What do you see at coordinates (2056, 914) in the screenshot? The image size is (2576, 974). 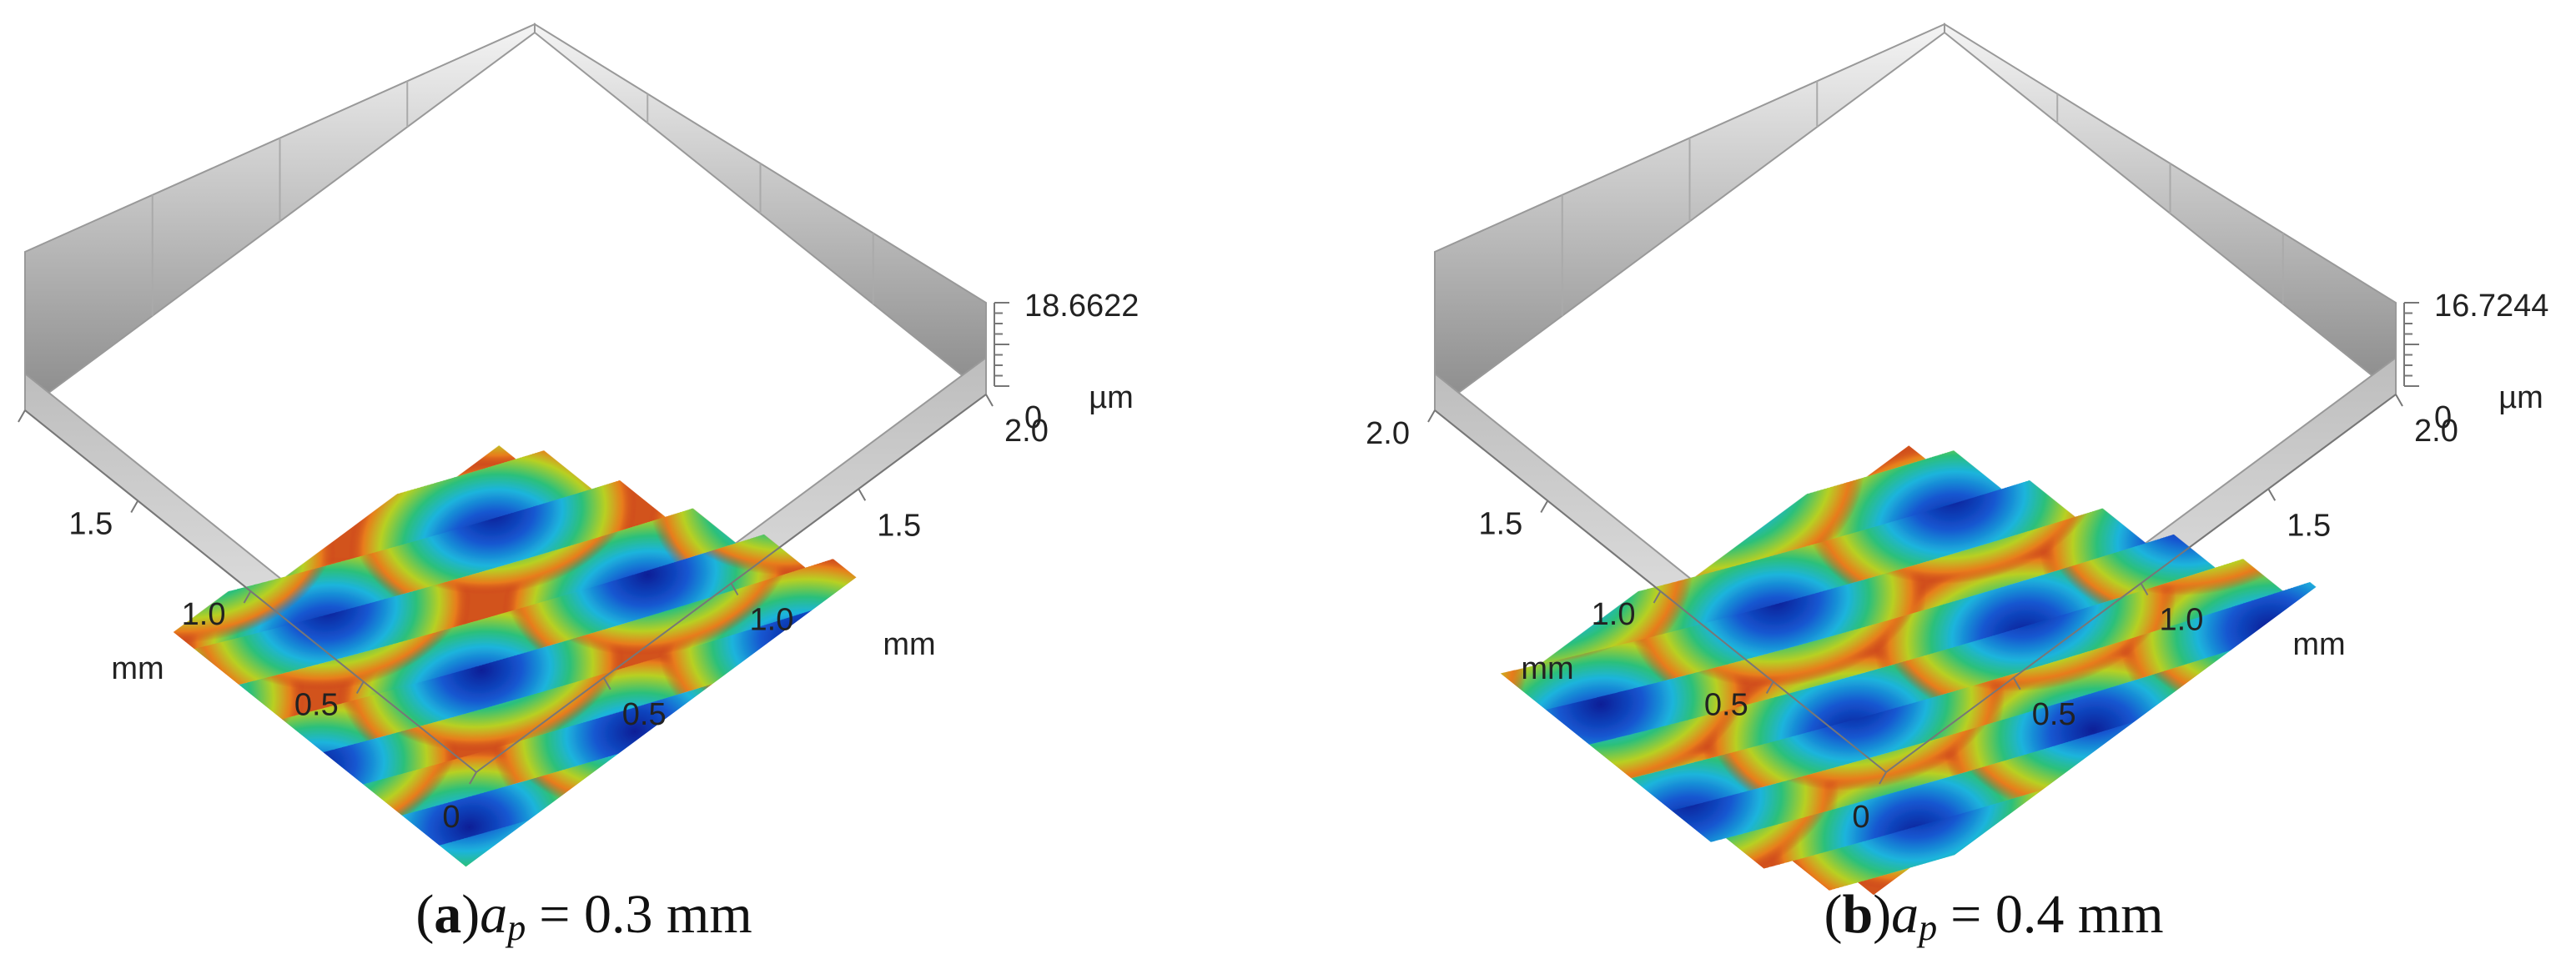 I see `caption-part: = 0.4 mm` at bounding box center [2056, 914].